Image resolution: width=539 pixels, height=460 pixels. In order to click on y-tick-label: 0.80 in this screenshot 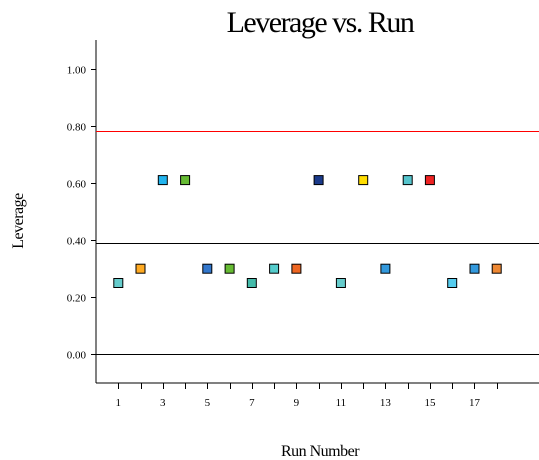, I will do `click(77, 128)`.